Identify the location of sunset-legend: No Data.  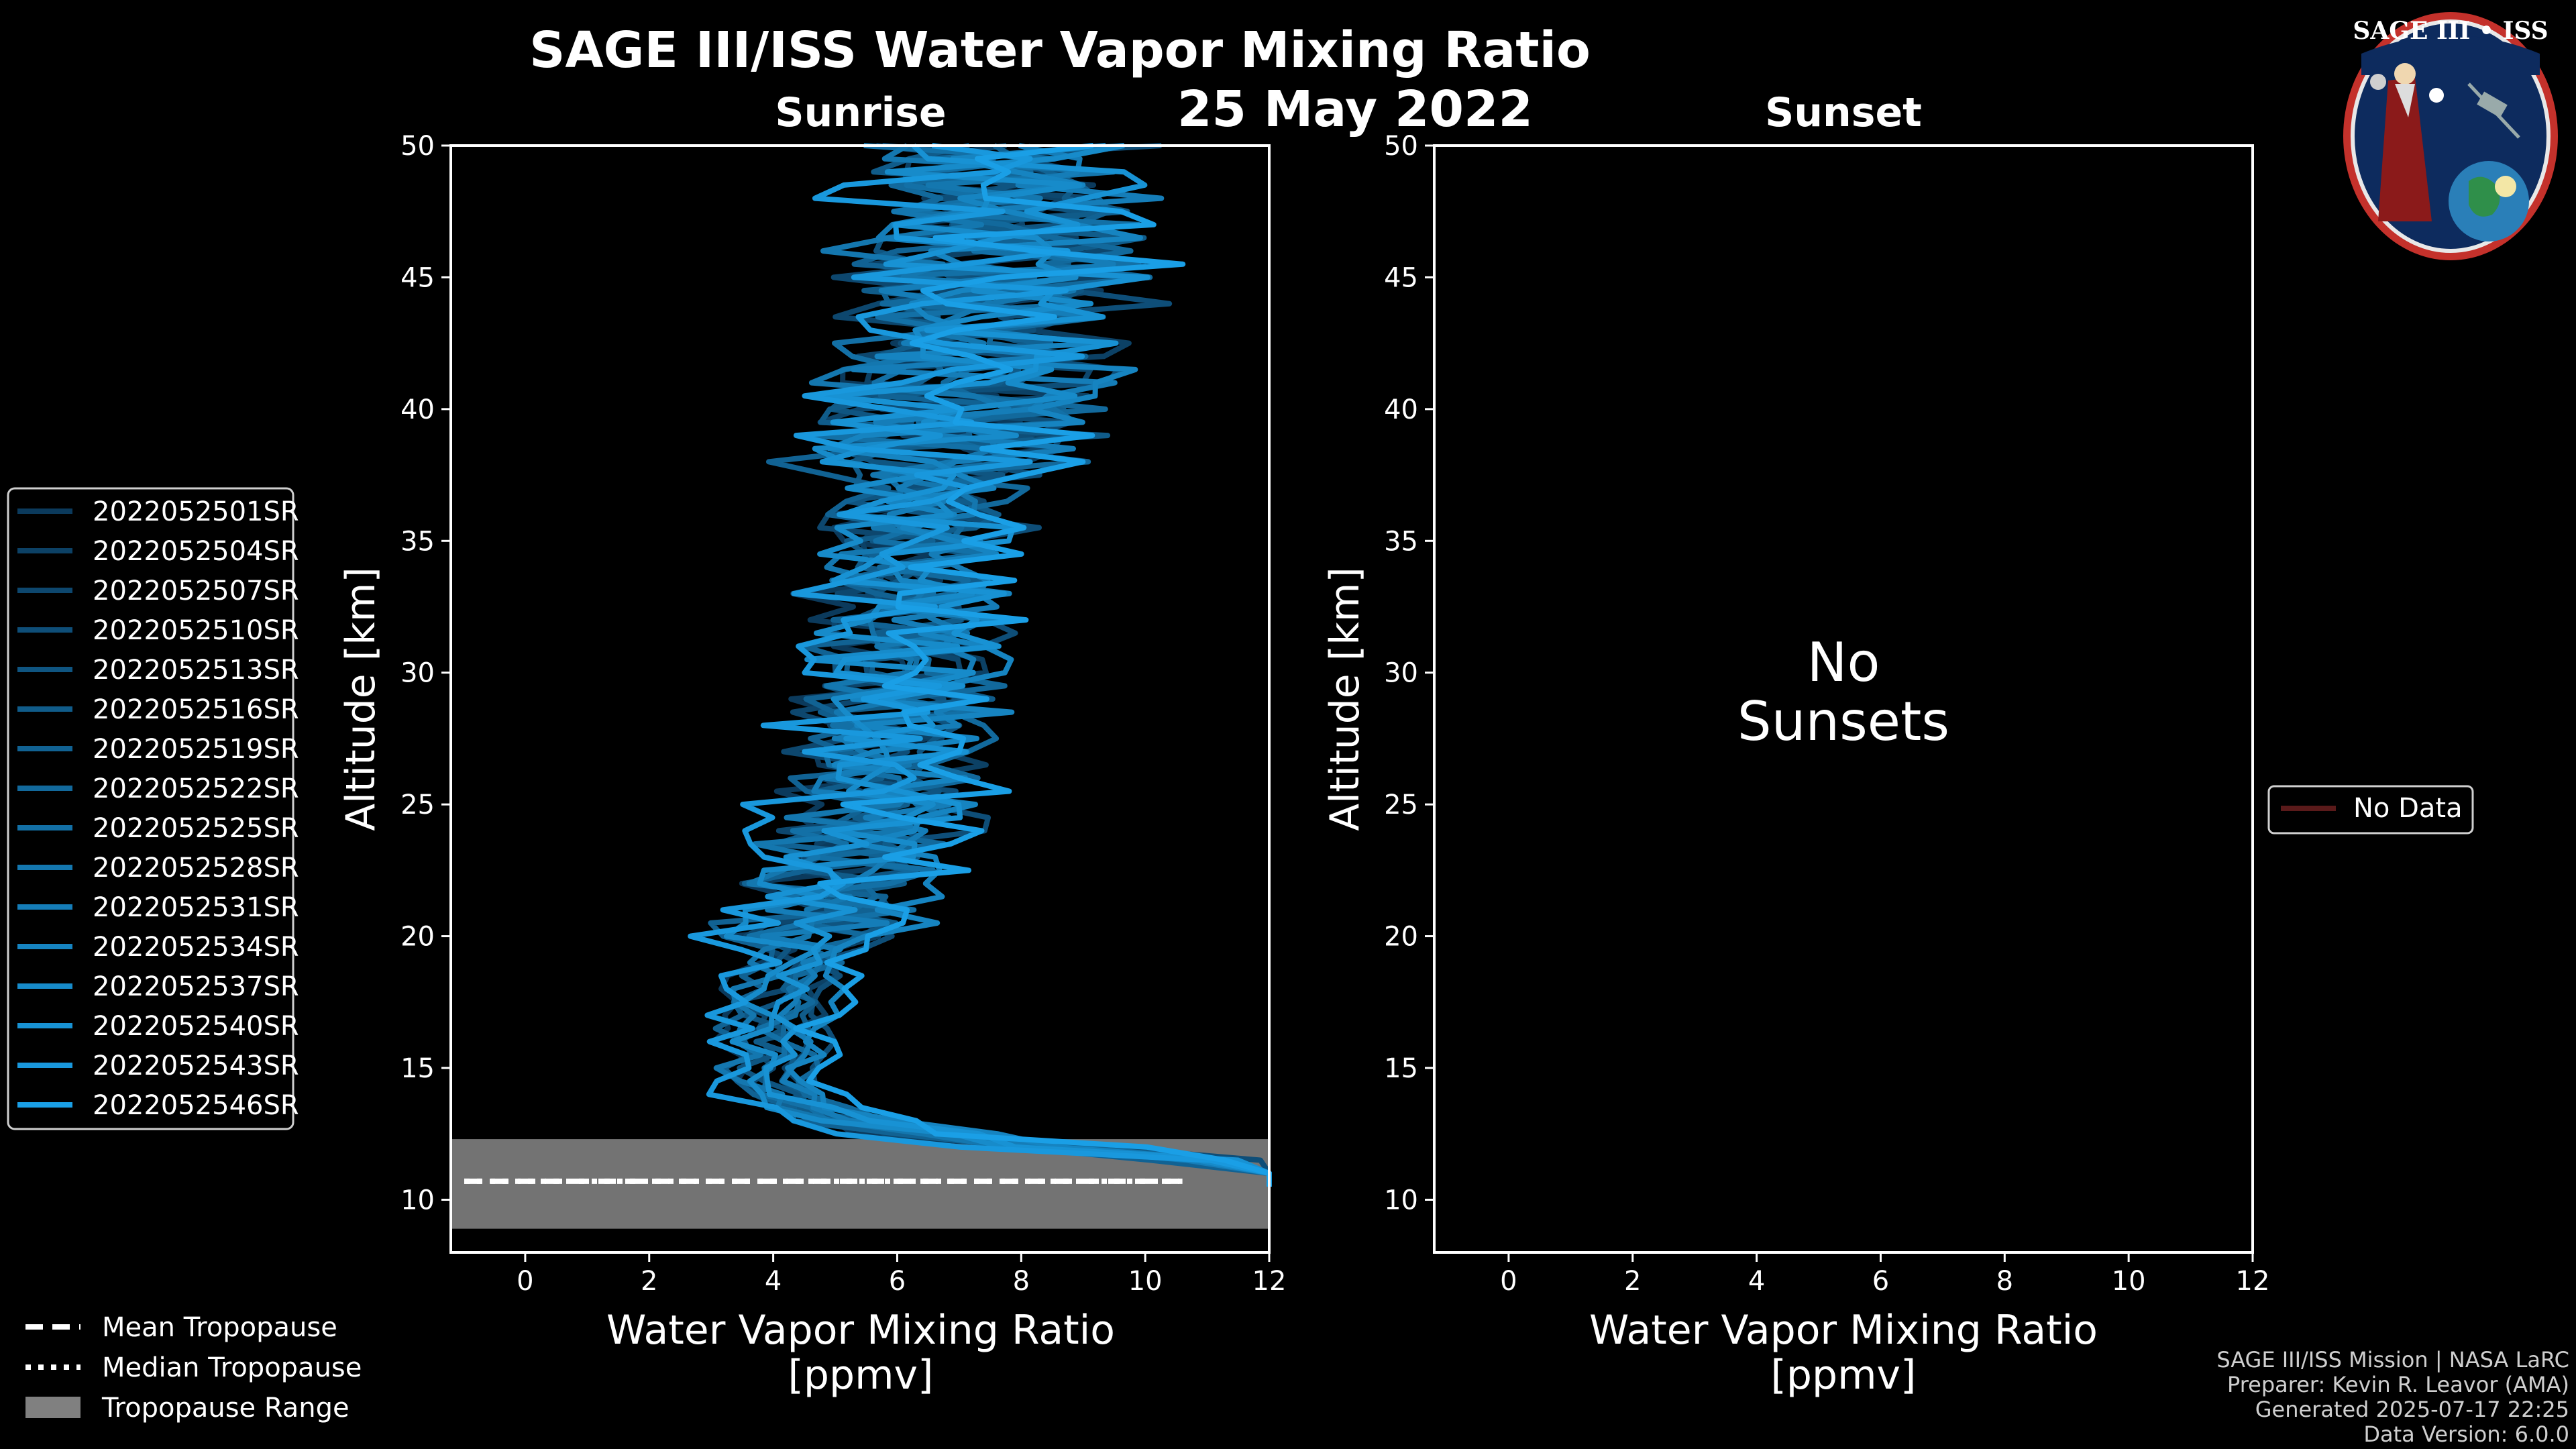
(2370, 810).